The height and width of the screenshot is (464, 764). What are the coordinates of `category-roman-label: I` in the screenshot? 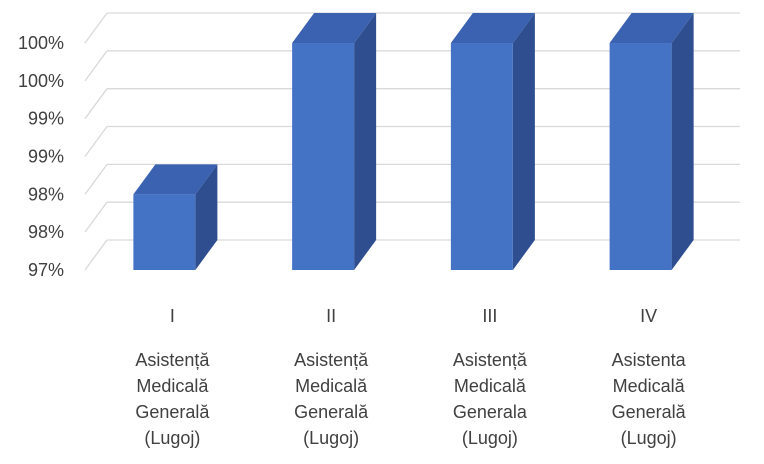 It's located at (172, 316).